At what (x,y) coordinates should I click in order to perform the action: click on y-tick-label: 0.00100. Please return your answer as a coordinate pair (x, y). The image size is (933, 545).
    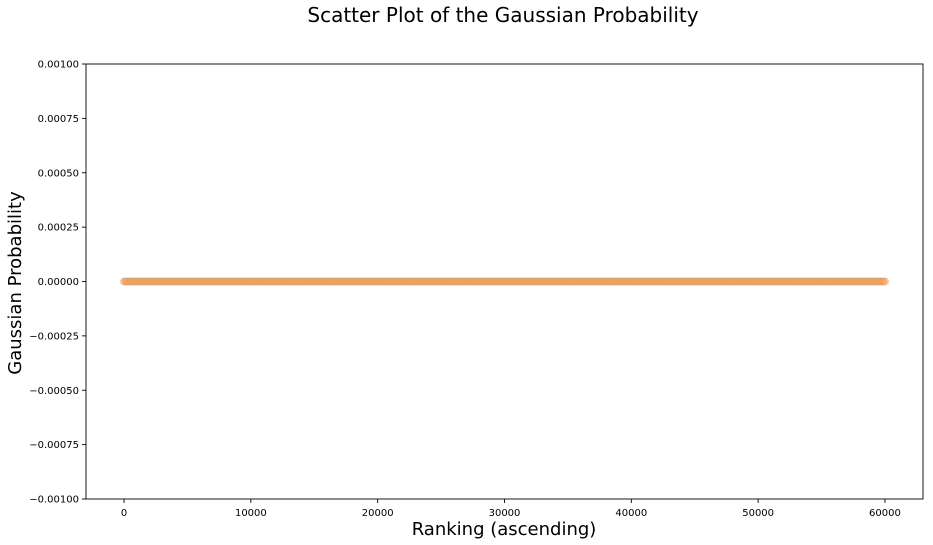
    Looking at the image, I should click on (58, 65).